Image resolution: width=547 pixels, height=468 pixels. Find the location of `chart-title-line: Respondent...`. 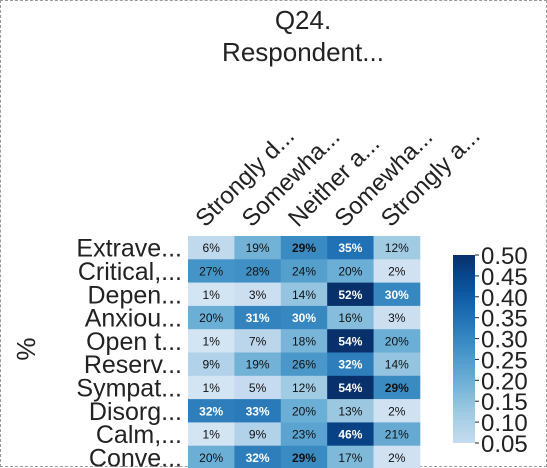

chart-title-line: Respondent... is located at coordinates (303, 52).